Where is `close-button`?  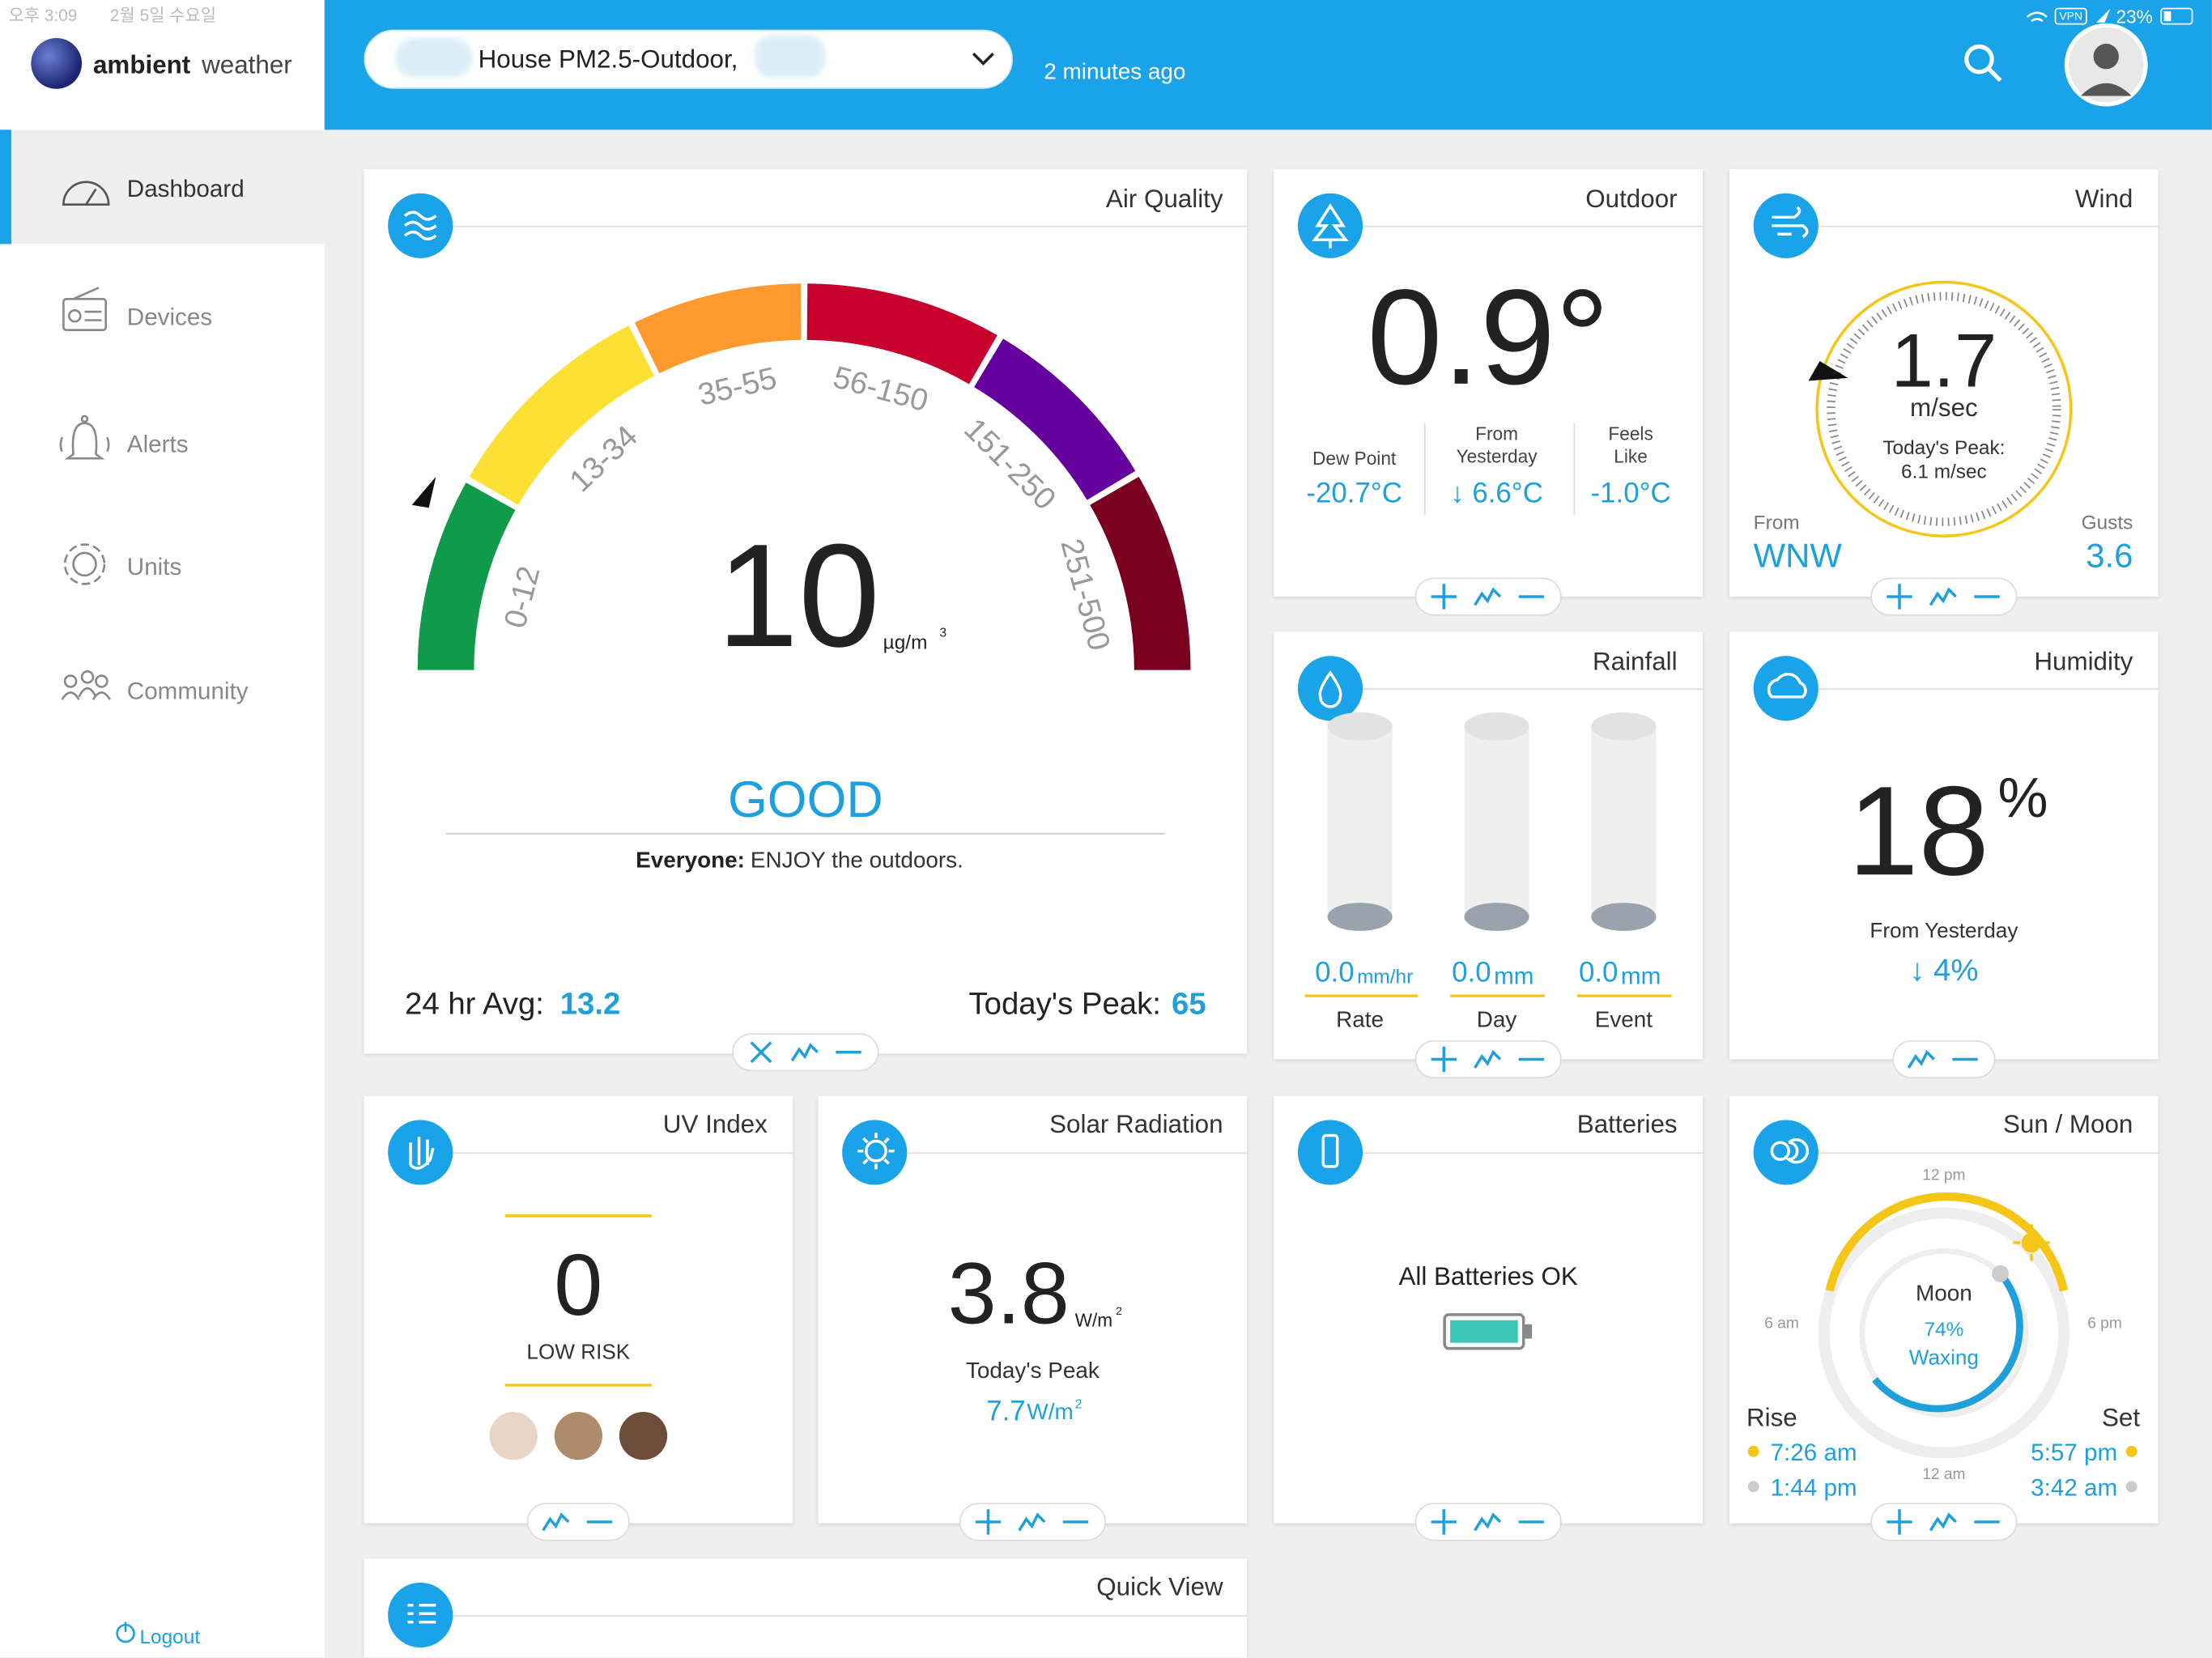
close-button is located at coordinates (761, 1052).